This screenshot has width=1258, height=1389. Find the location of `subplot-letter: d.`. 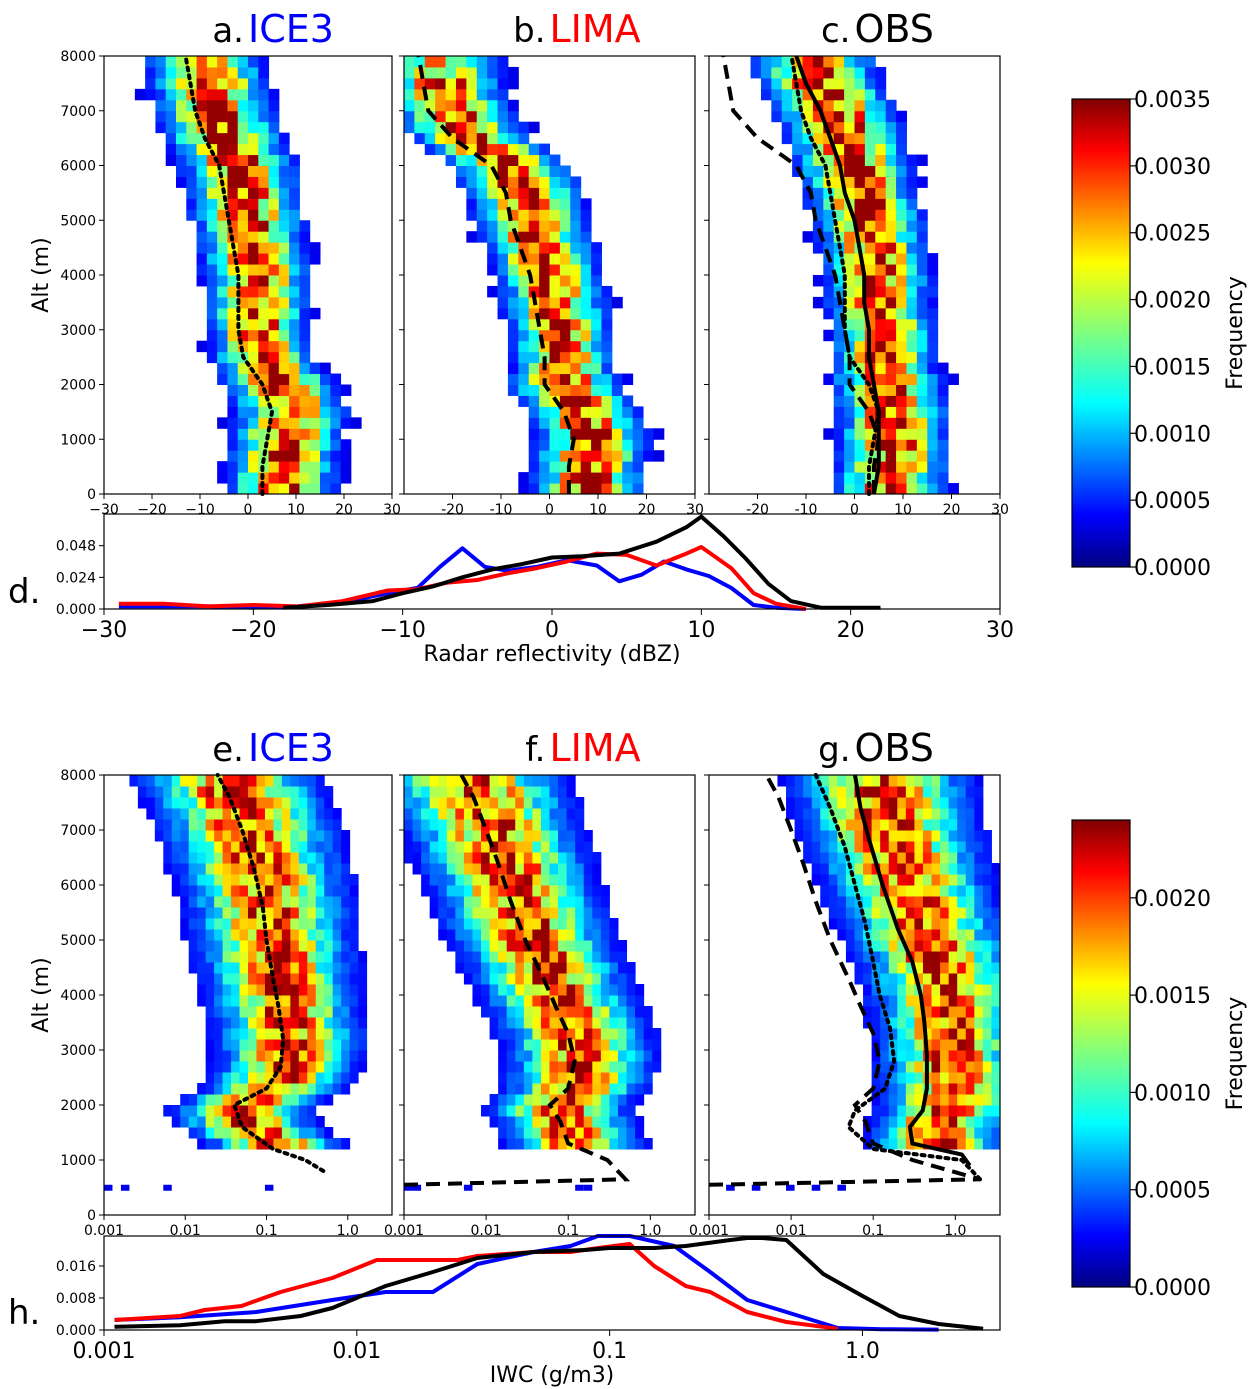

subplot-letter: d. is located at coordinates (24, 592).